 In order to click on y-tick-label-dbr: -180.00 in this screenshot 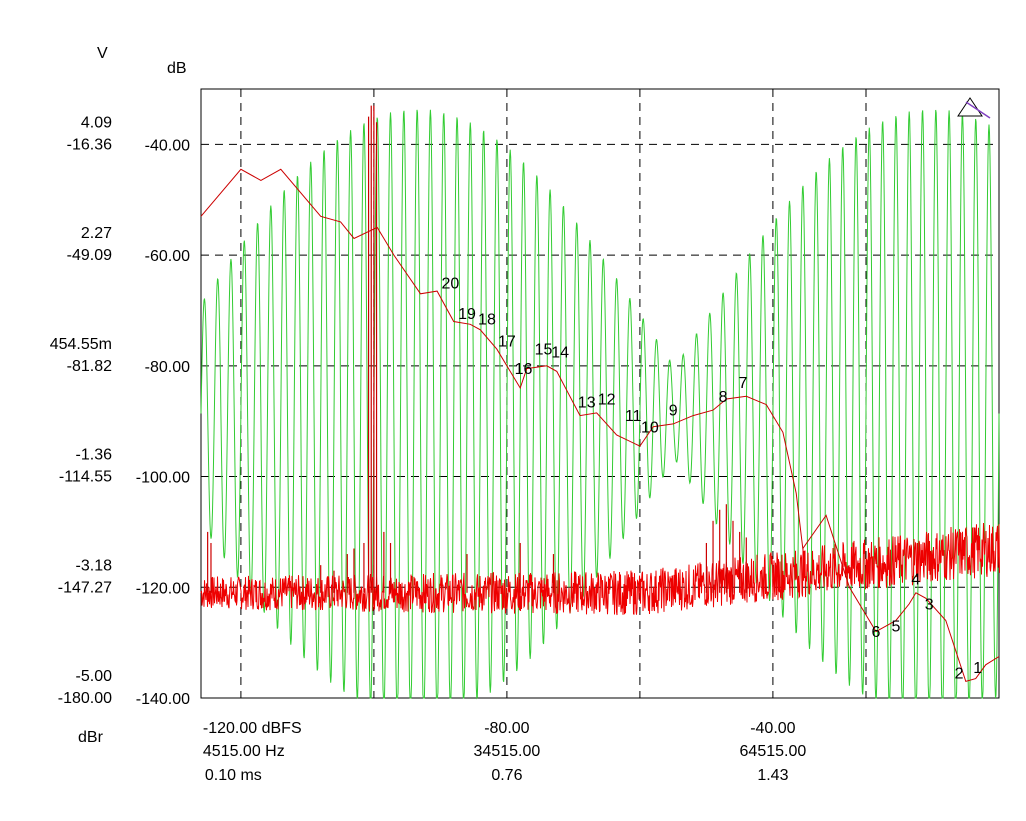, I will do `click(85, 698)`.